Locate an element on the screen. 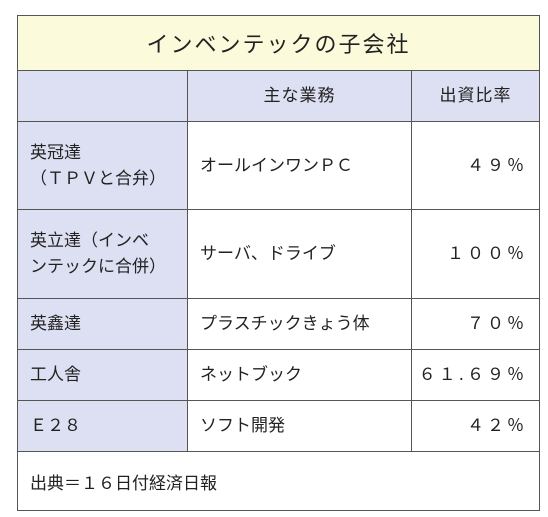  header-company is located at coordinates (103, 96).